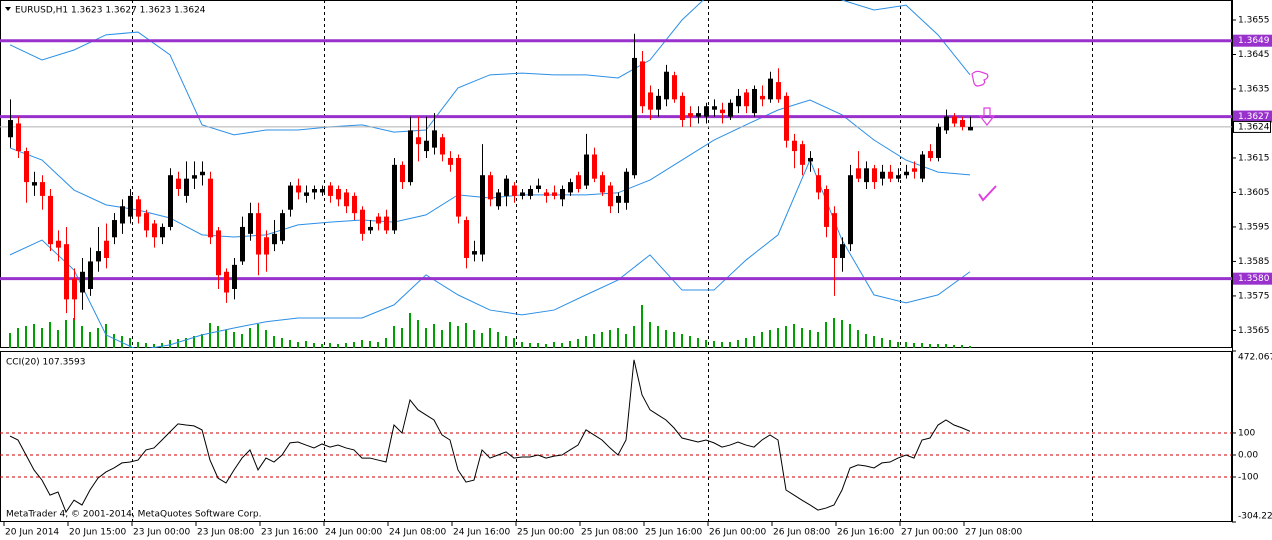 The image size is (1272, 540). Describe the element at coordinates (1254, 55) in the screenshot. I see `y-tick-label: 1.3645` at that location.